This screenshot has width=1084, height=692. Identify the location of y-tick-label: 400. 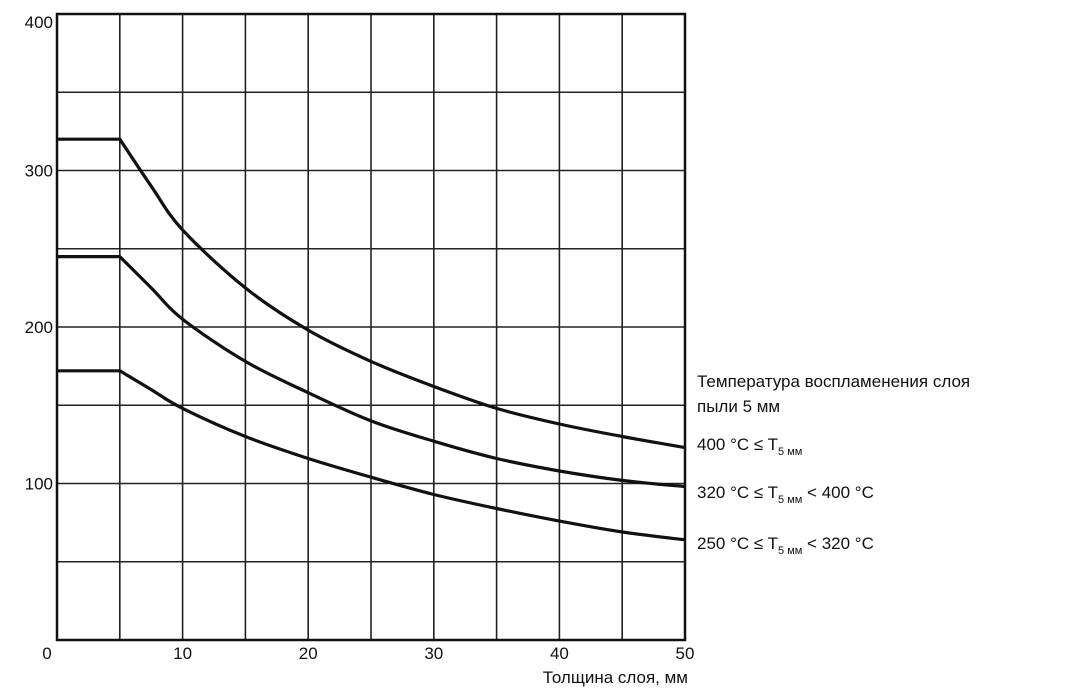
(39, 22).